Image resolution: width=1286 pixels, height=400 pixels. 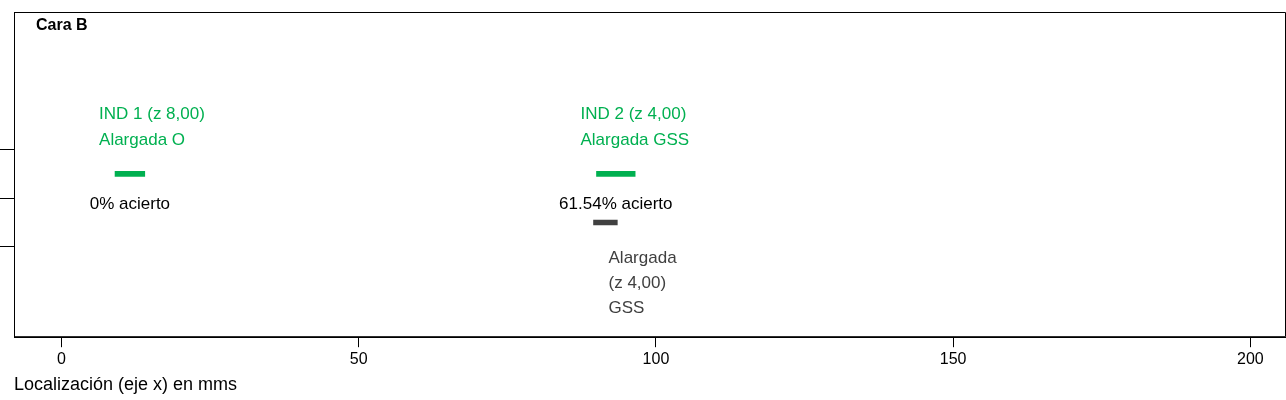 I want to click on annotation: 61.54% acierto, so click(x=616, y=203).